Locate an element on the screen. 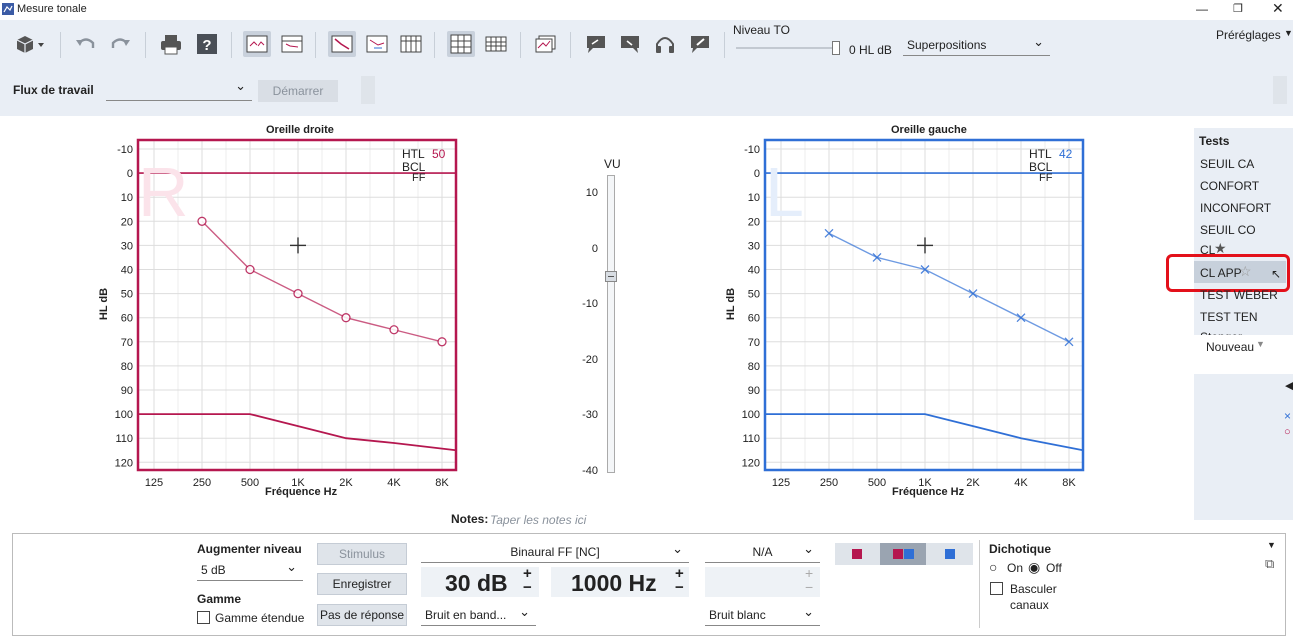  talk-forward-icon is located at coordinates (596, 44).